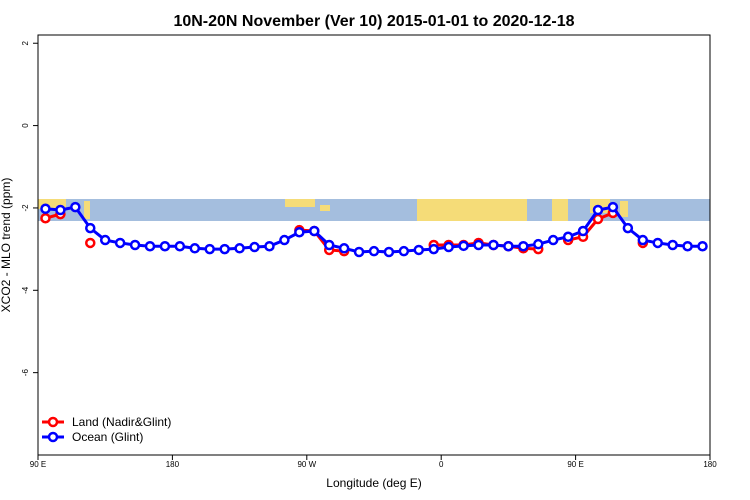 This screenshot has width=750, height=500. Describe the element at coordinates (373, 483) in the screenshot. I see `x-axis-label: Longitude (deg E)` at that location.